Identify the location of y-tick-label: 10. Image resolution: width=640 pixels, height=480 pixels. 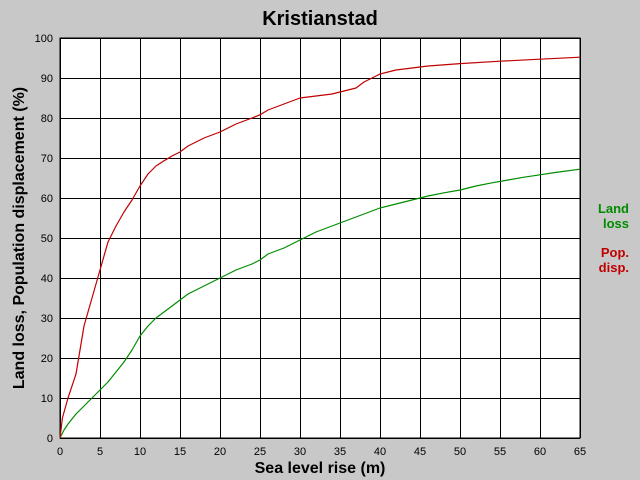
(47, 399).